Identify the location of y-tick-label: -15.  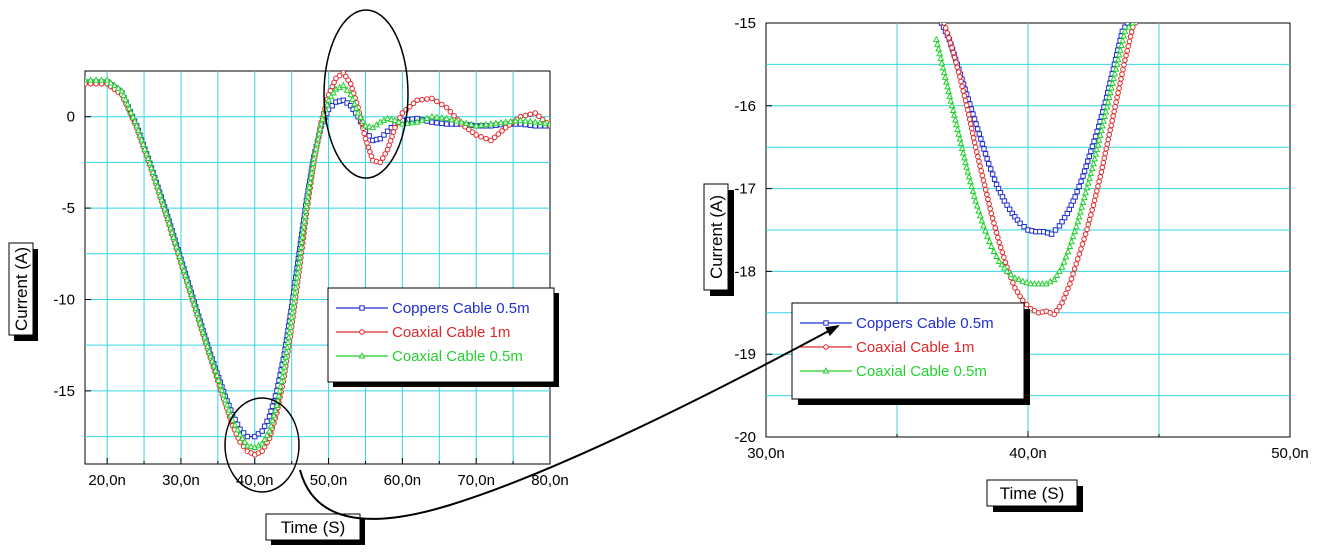
(745, 23).